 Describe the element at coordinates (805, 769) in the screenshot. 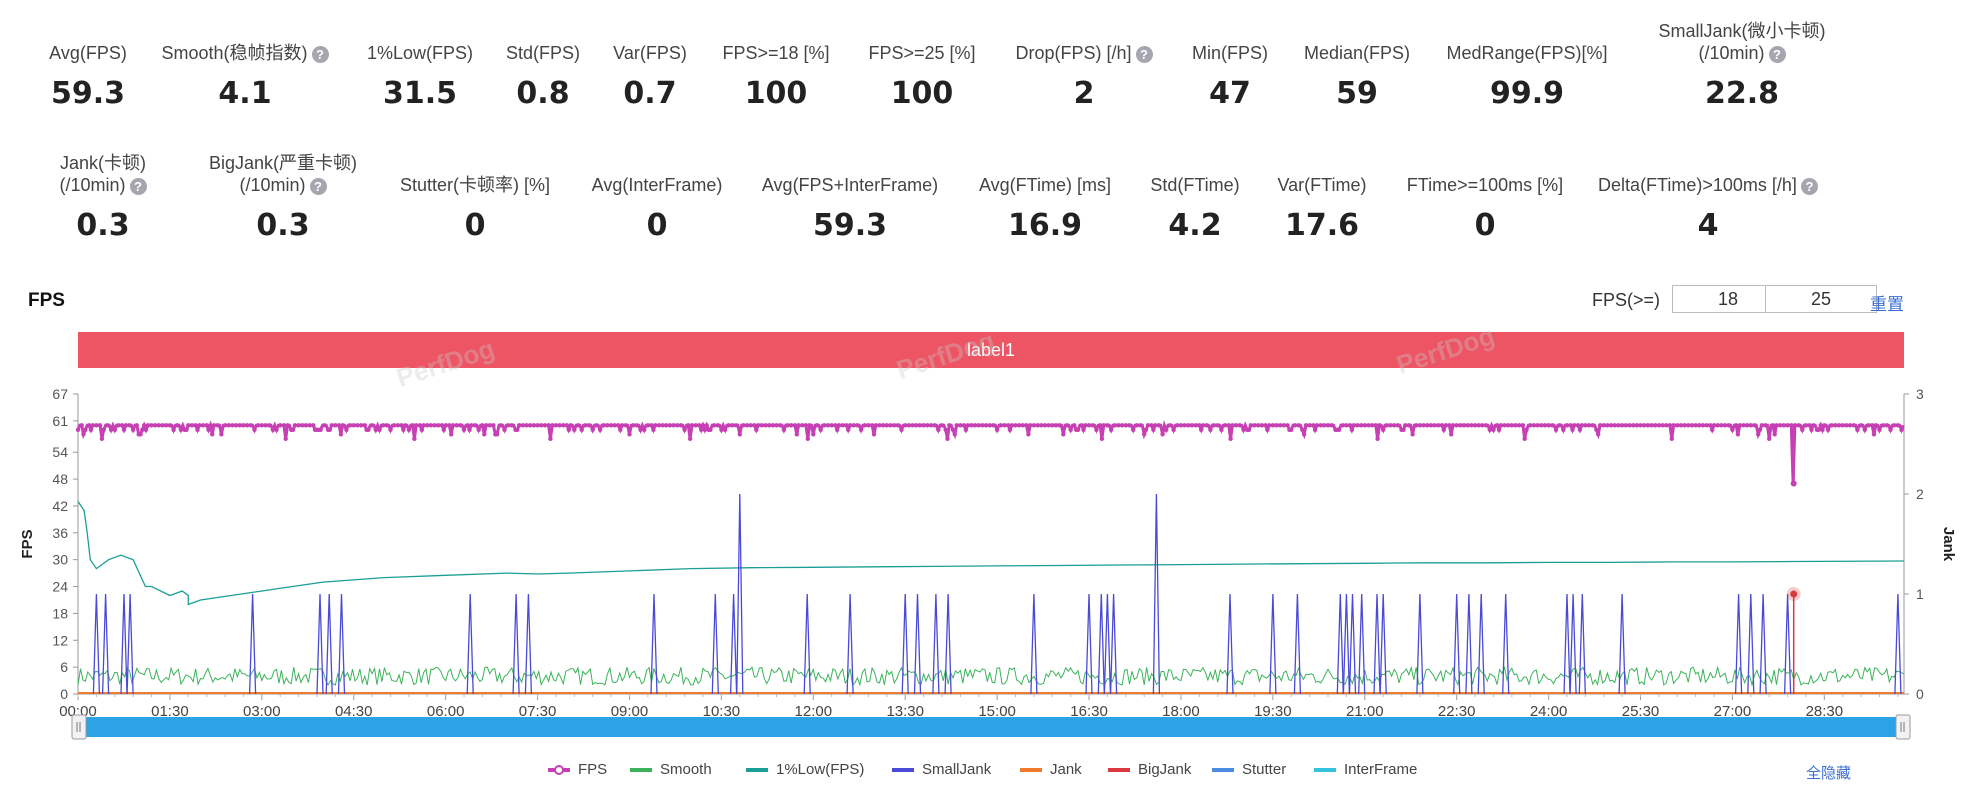

I see `legend-item: 1%Low(FPS)` at that location.